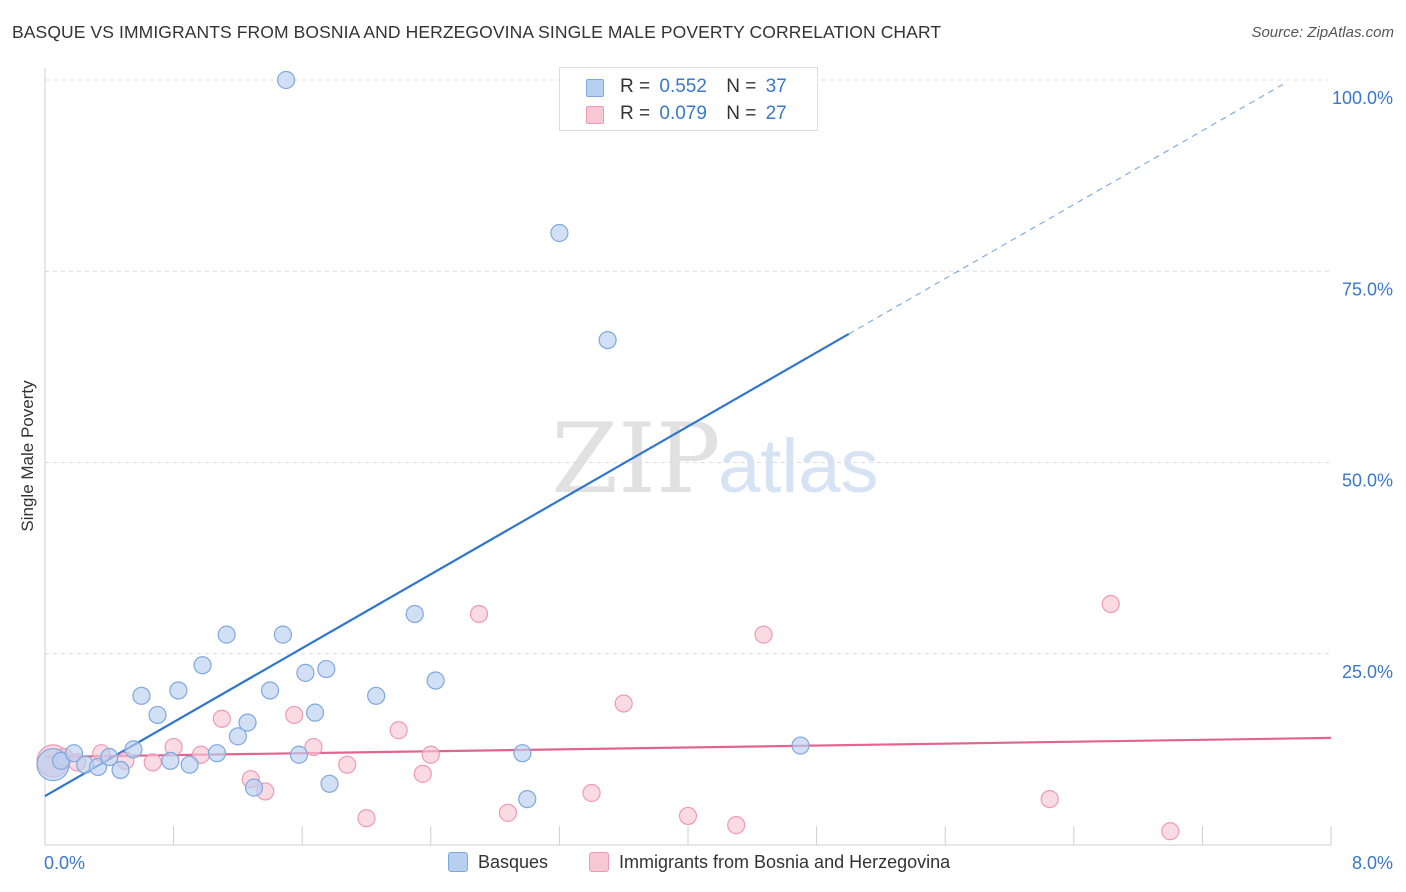  What do you see at coordinates (1066, 209) in the screenshot?
I see `basque-trend-extension` at bounding box center [1066, 209].